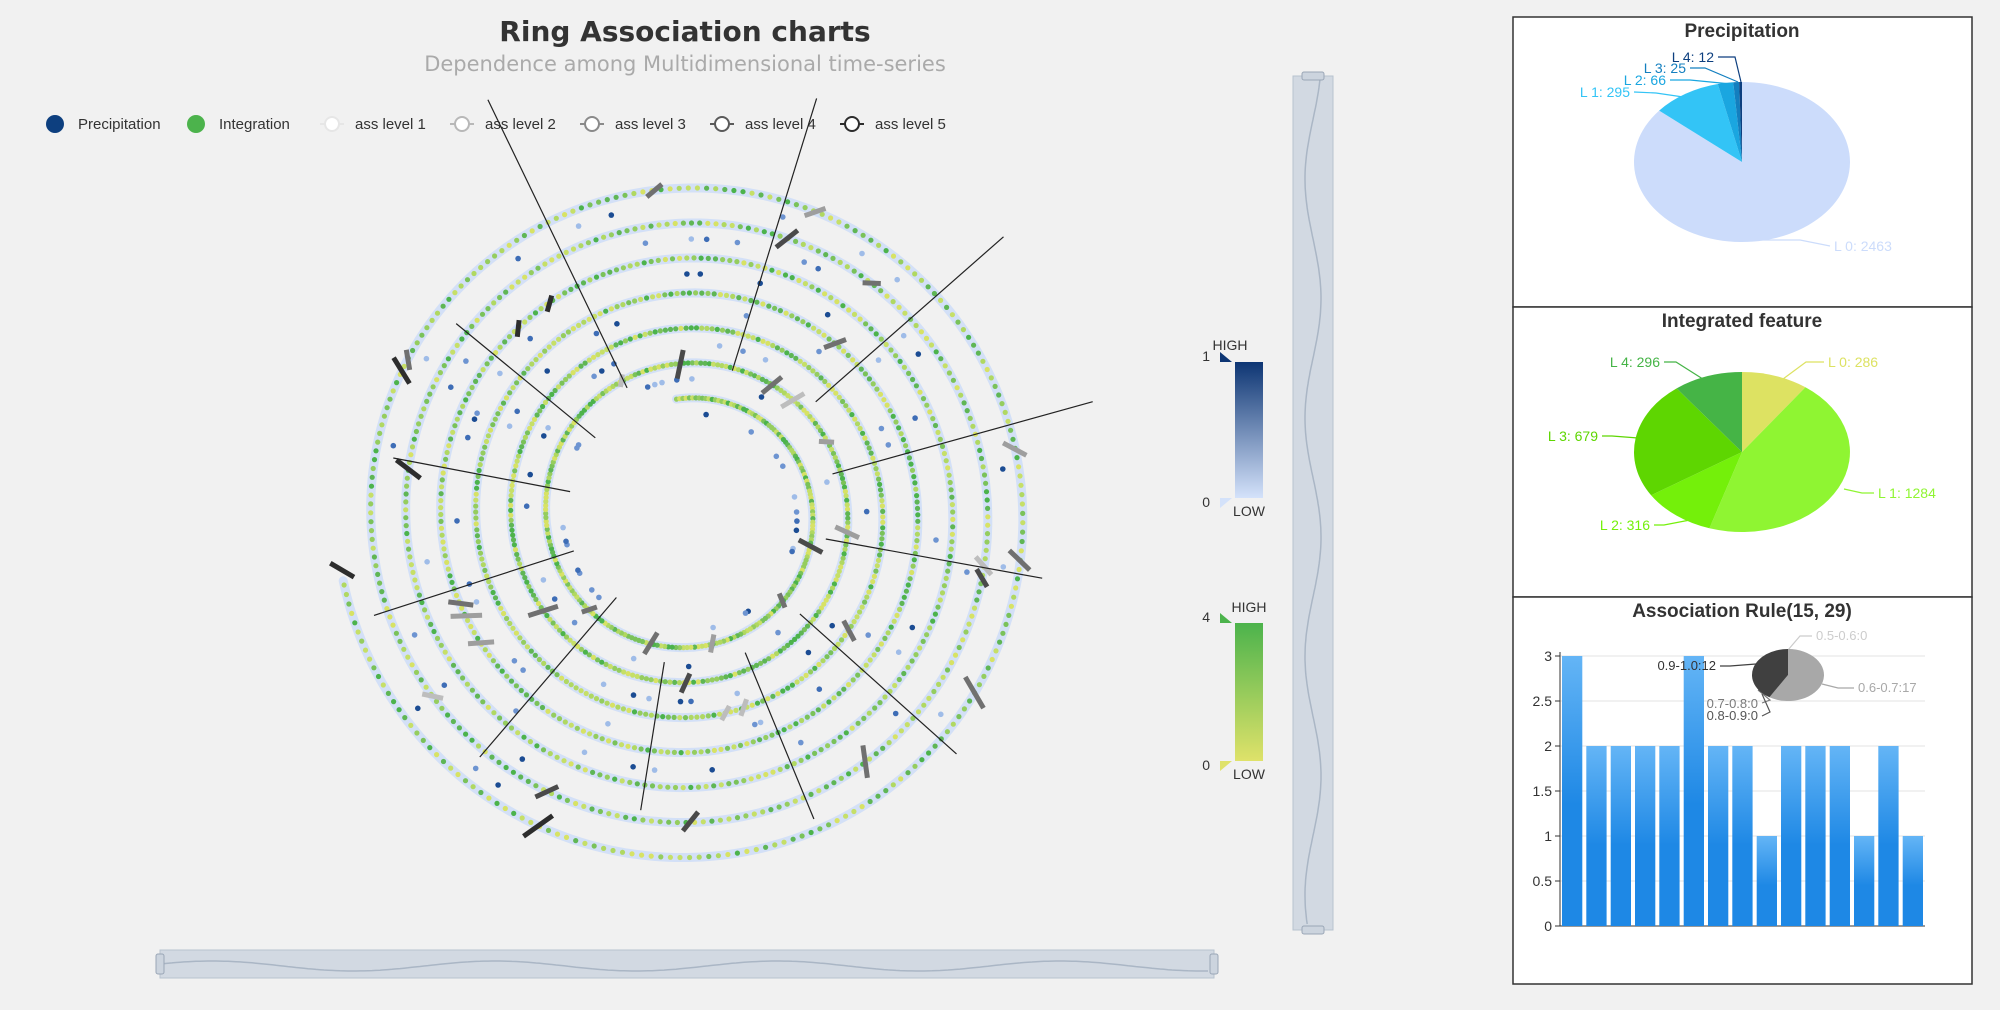  I want to click on precipitation-visual-map: HIGH 1 0 LOW, so click(1234, 428).